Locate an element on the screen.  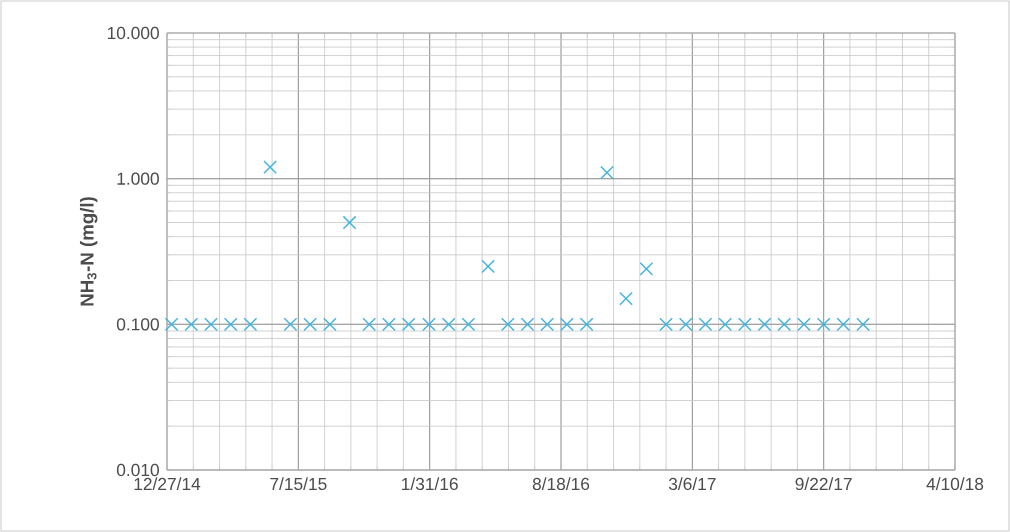
y-tick-label: 1.000 is located at coordinates (138, 178).